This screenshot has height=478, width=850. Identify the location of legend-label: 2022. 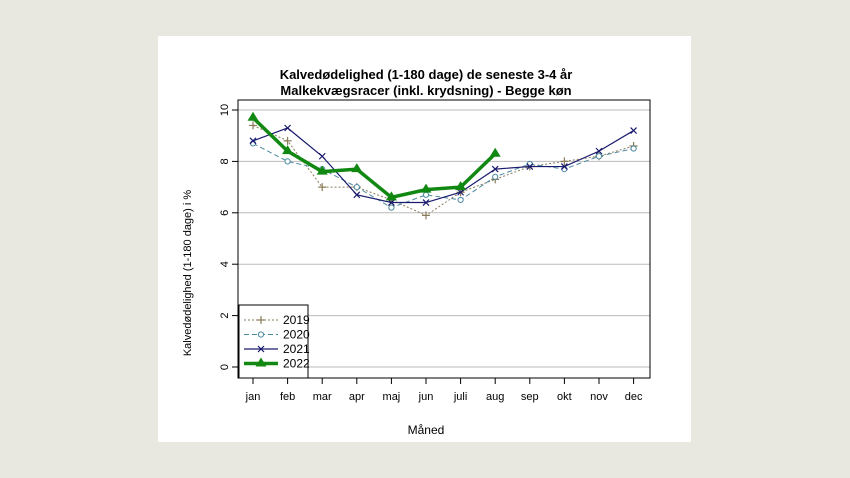
(296, 364).